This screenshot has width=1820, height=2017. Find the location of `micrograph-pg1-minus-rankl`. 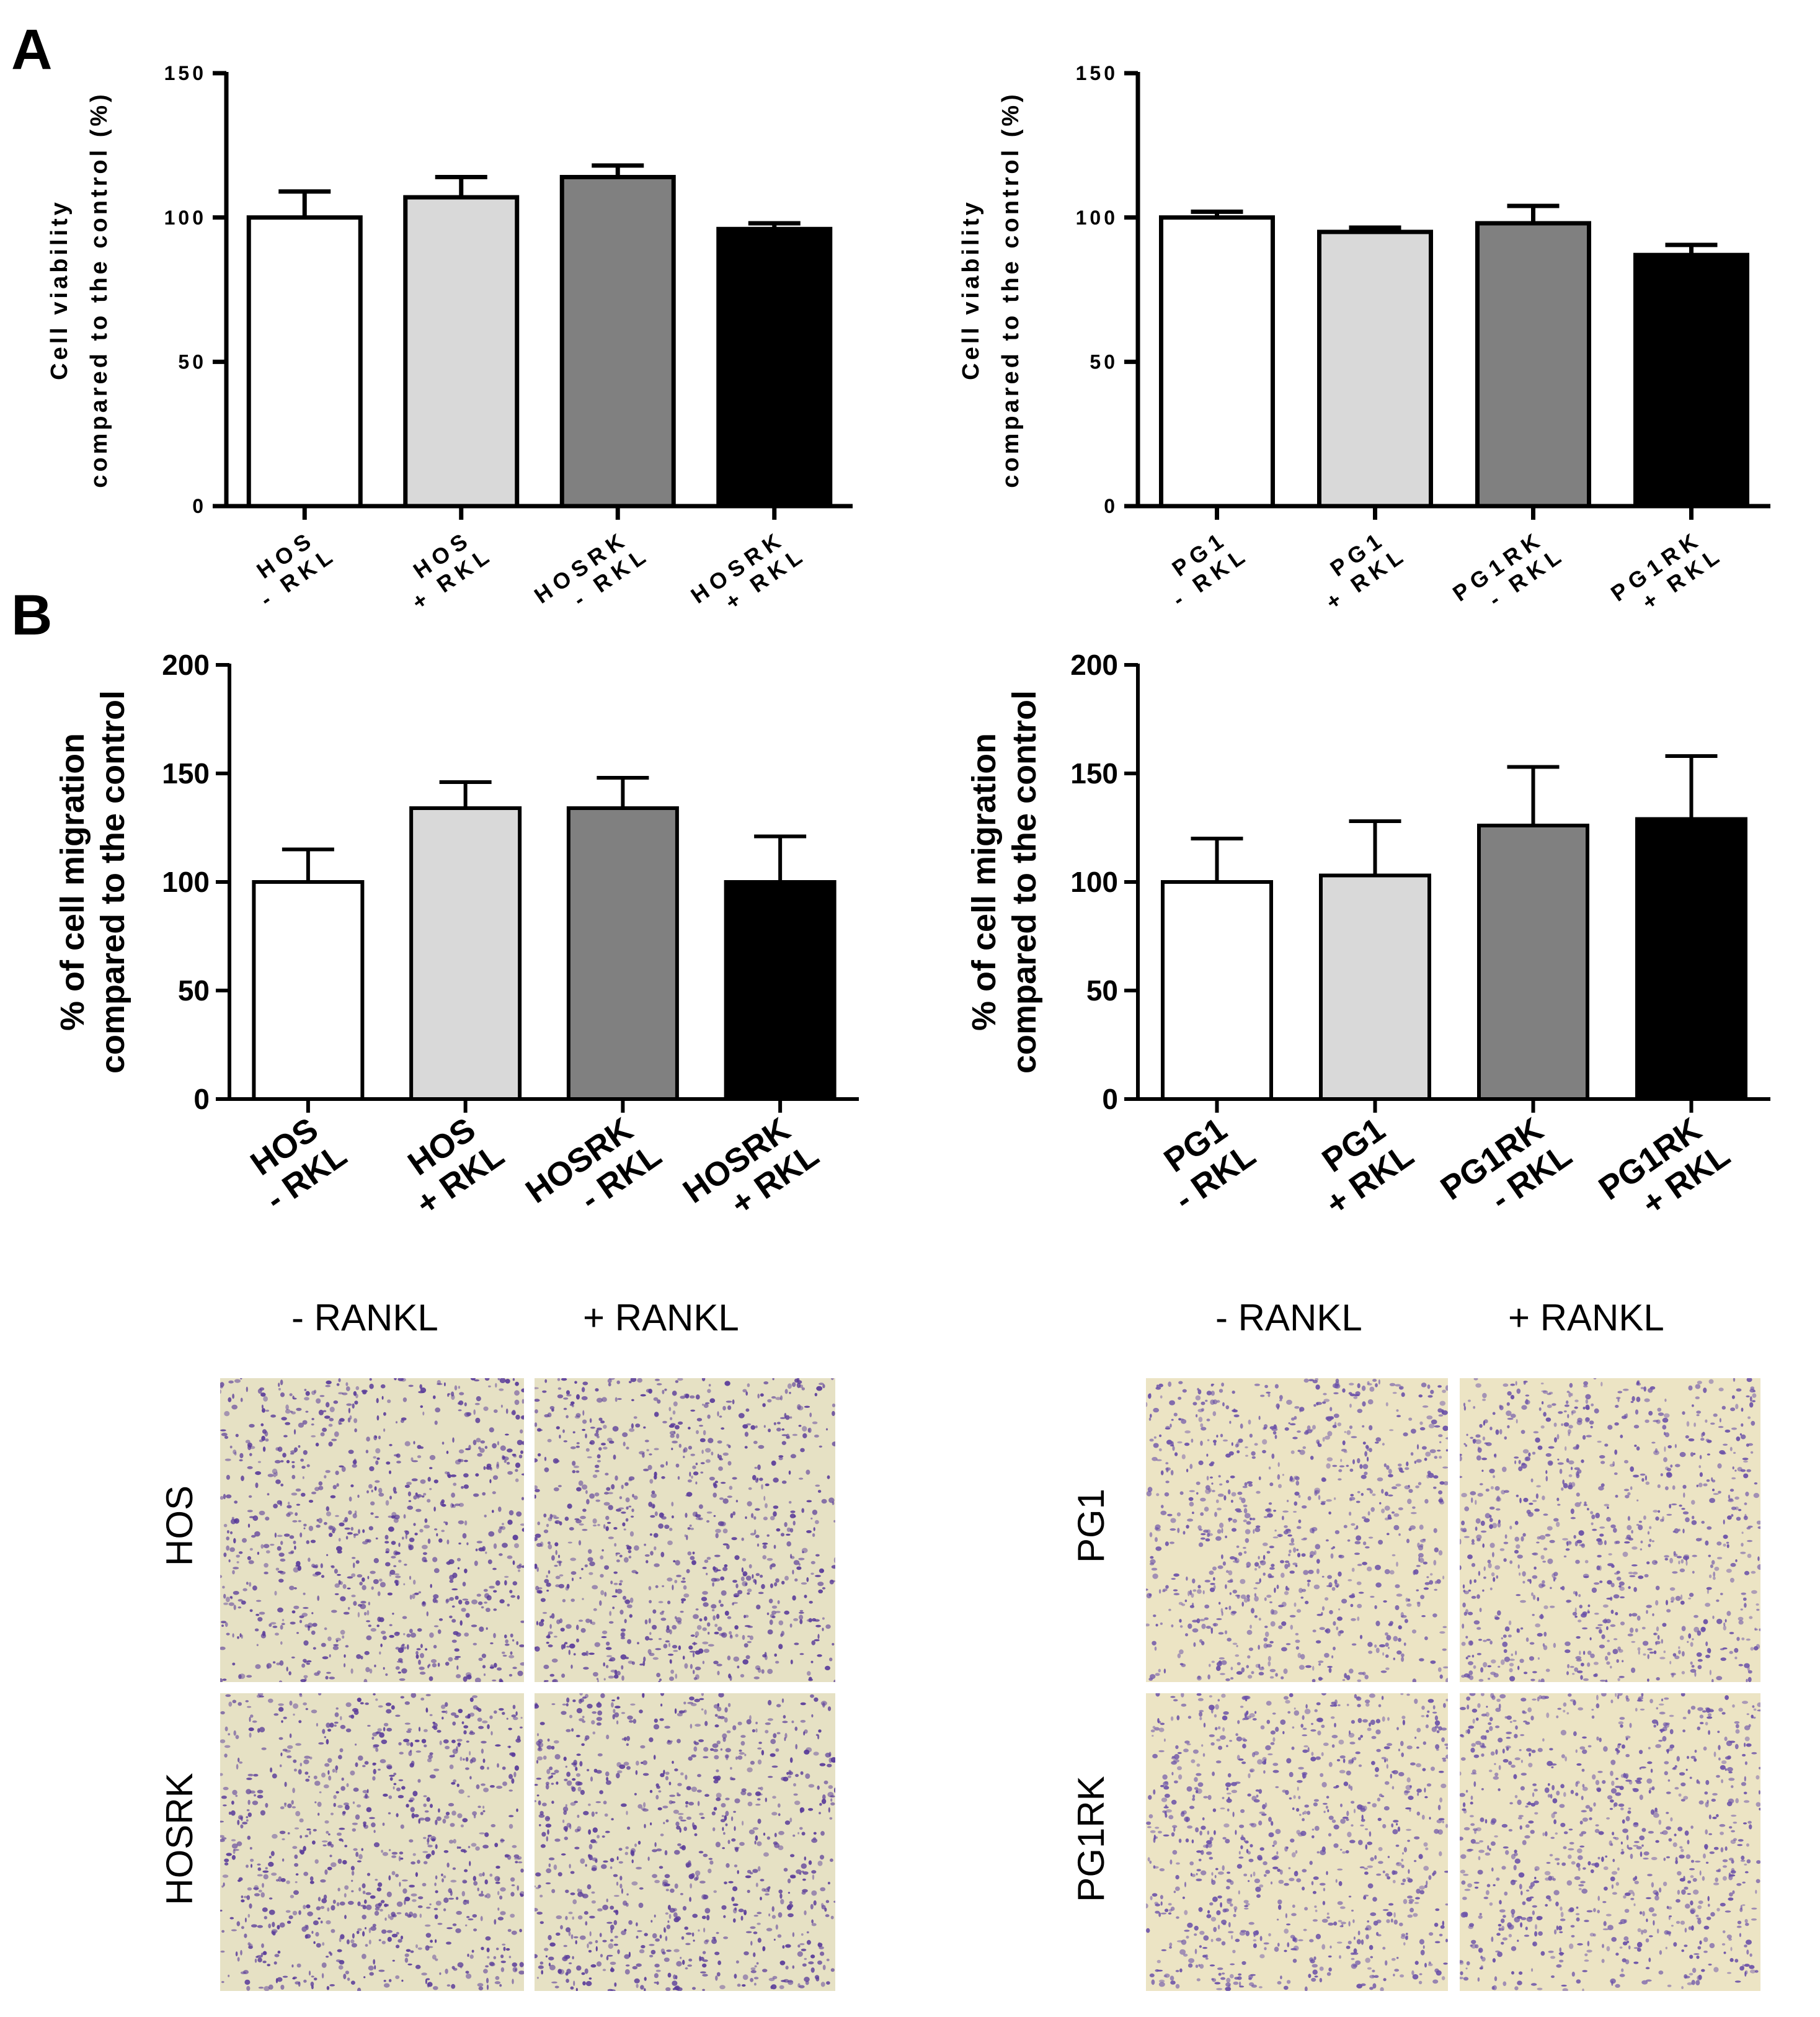

micrograph-pg1-minus-rankl is located at coordinates (1297, 1530).